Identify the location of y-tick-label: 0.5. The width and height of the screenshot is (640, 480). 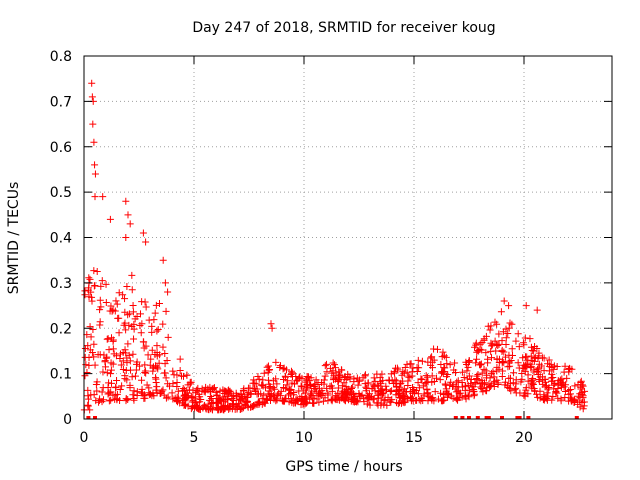
(61, 193).